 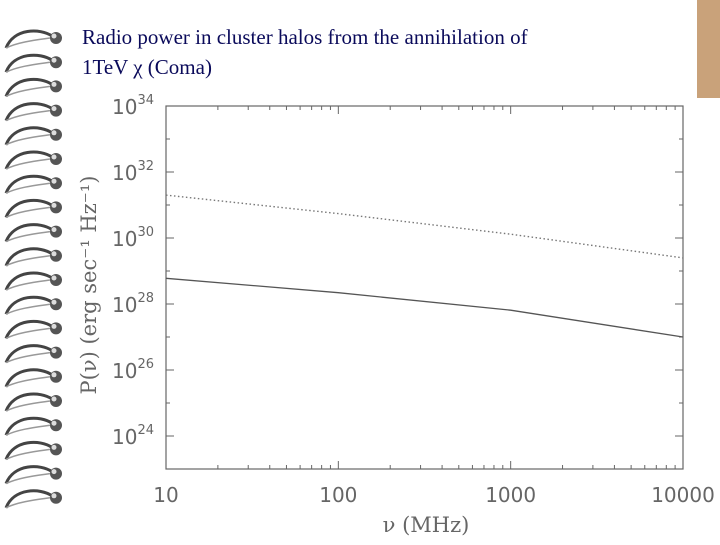 I want to click on y-tick-label: 1032, so click(x=133, y=172).